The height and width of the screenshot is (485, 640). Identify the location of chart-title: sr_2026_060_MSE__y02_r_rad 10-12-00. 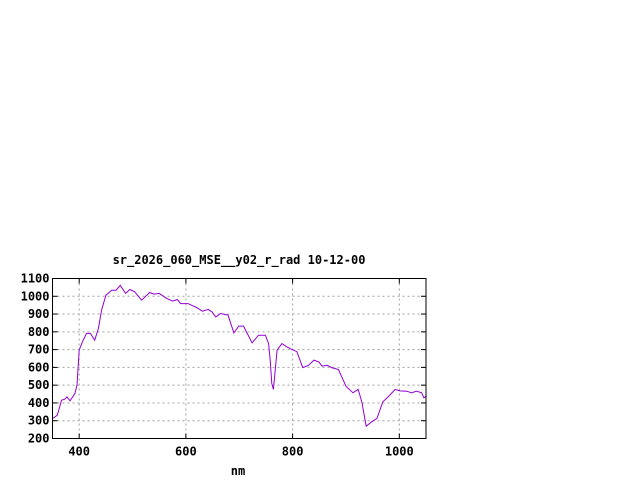
(239, 260).